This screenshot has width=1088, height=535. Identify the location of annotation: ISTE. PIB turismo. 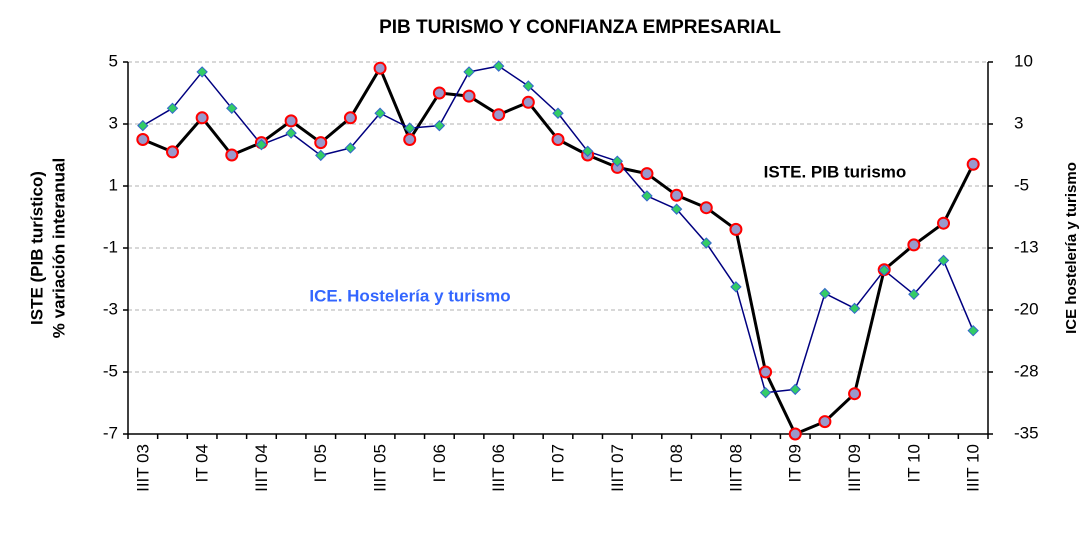
(835, 171).